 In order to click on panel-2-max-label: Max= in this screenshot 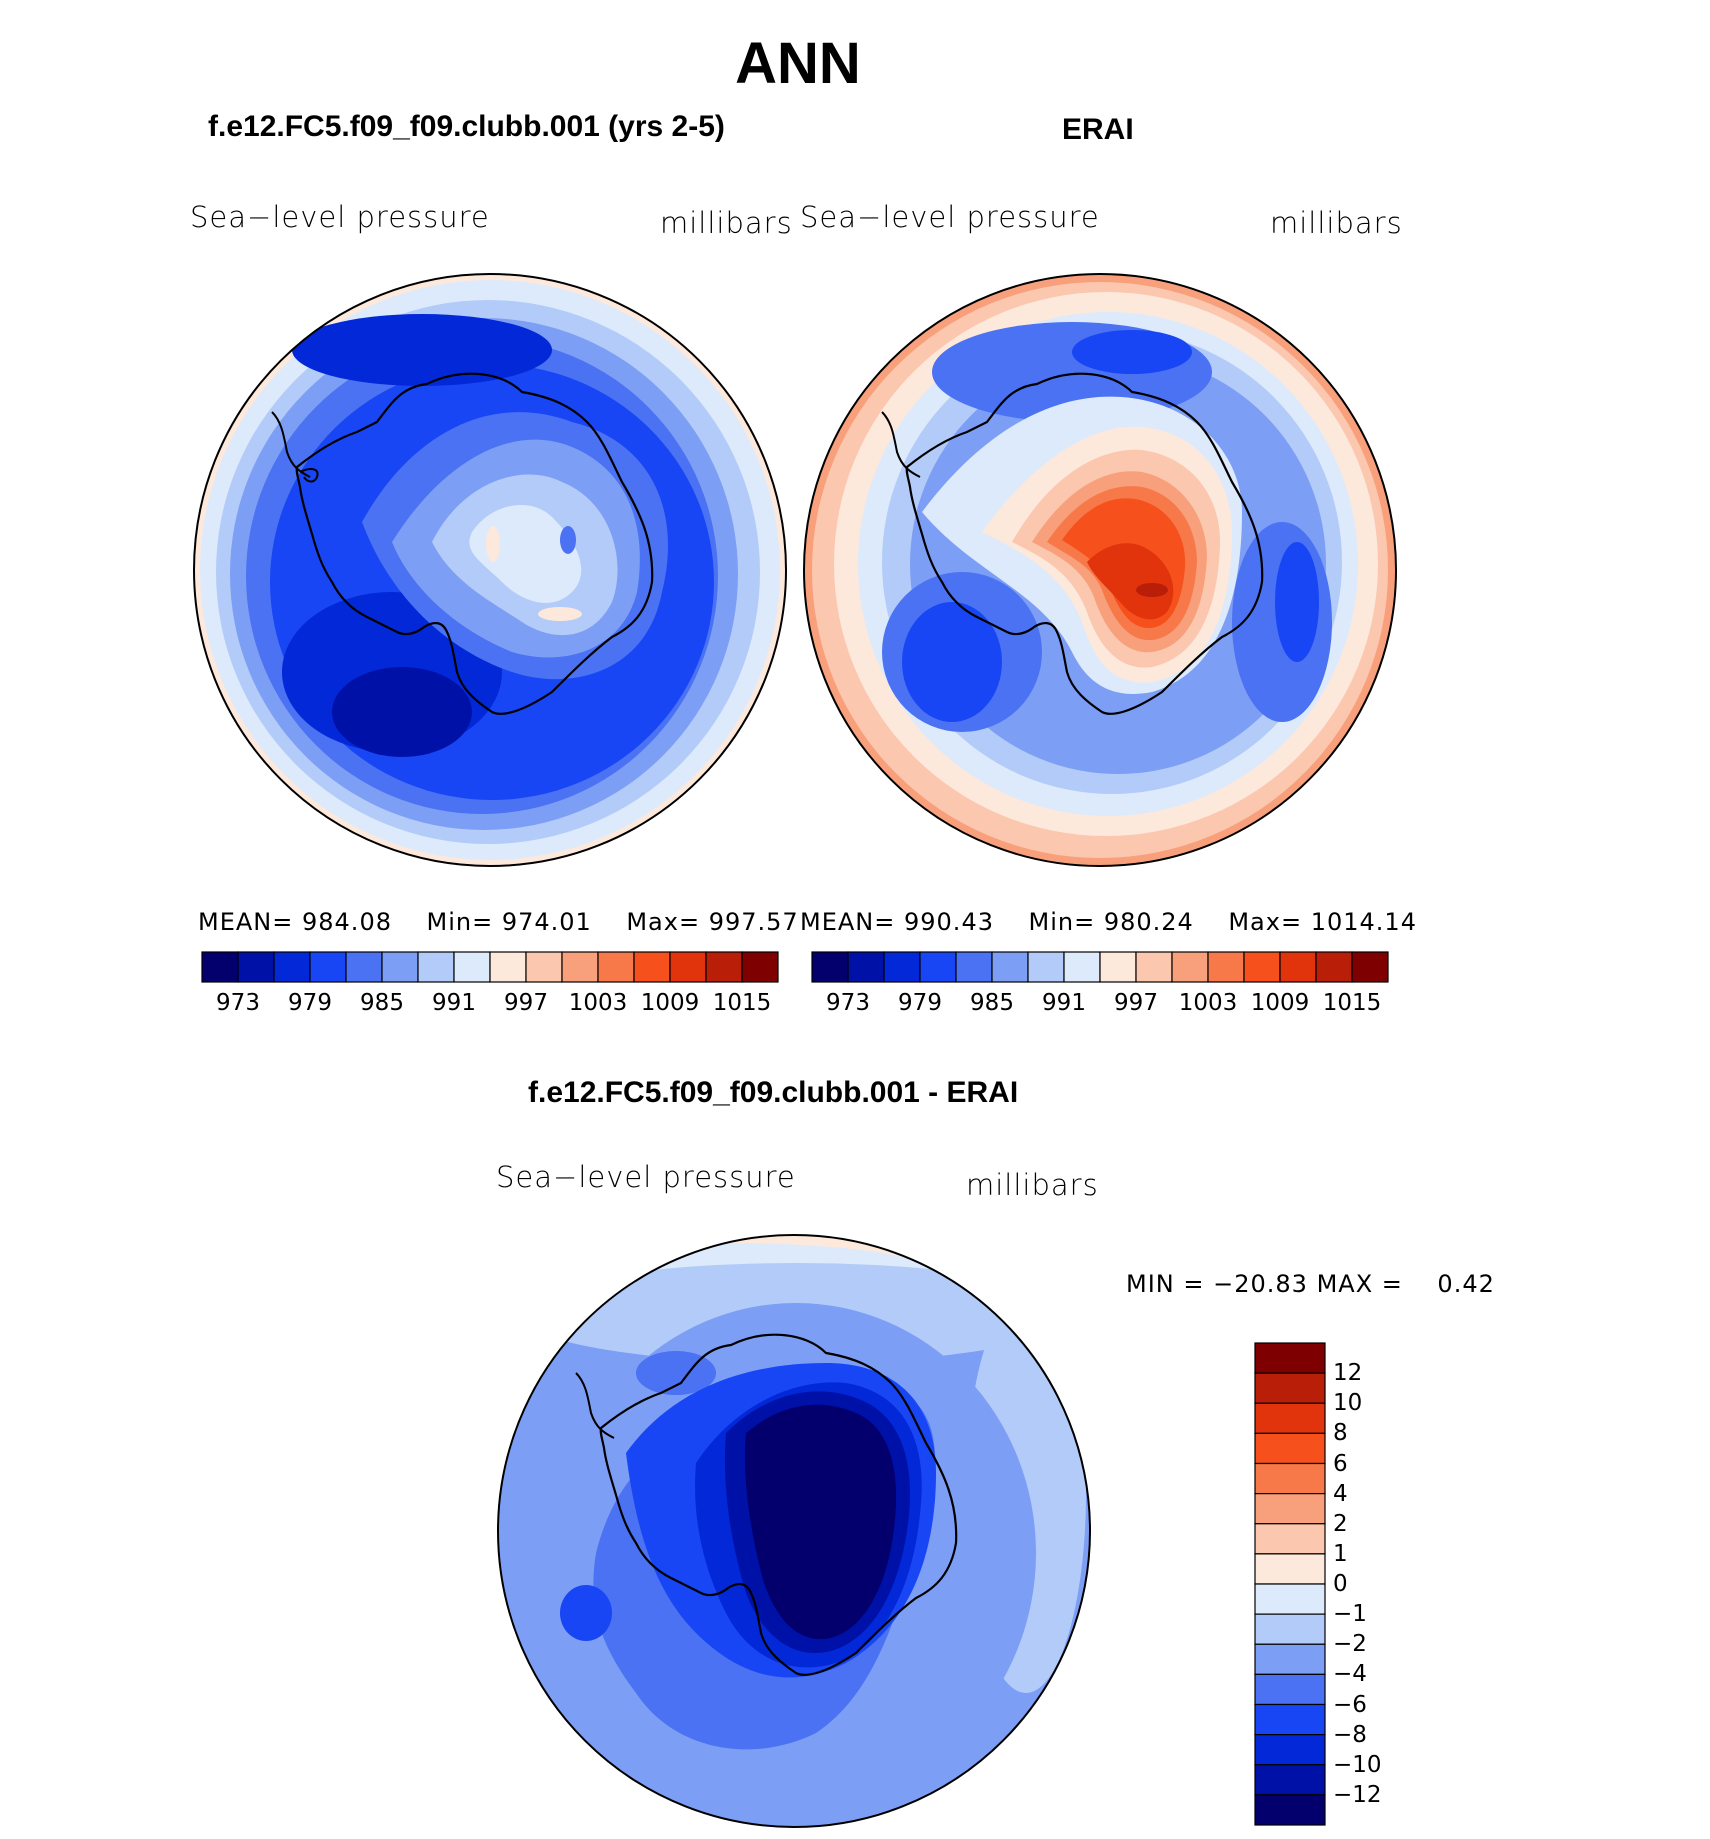, I will do `click(1265, 922)`.